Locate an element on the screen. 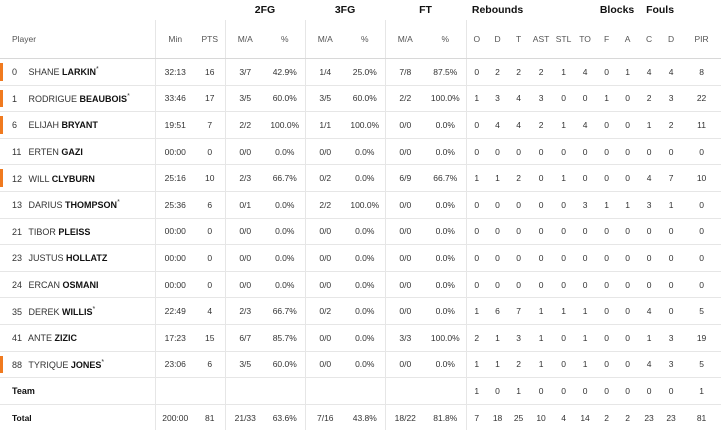 The image size is (721, 430). stat-2fg-pct: 42.9% is located at coordinates (285, 72).